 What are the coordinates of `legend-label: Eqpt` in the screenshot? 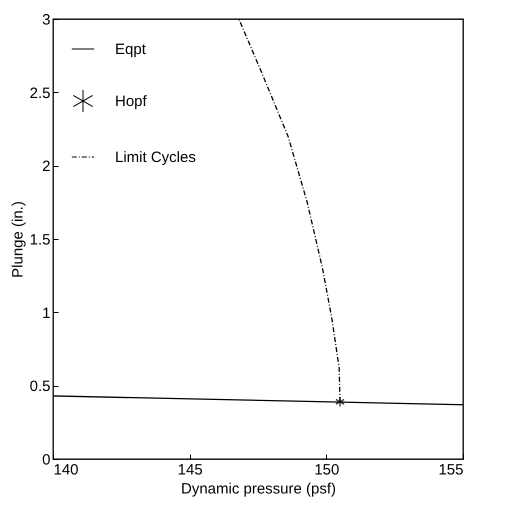 It's located at (131, 49).